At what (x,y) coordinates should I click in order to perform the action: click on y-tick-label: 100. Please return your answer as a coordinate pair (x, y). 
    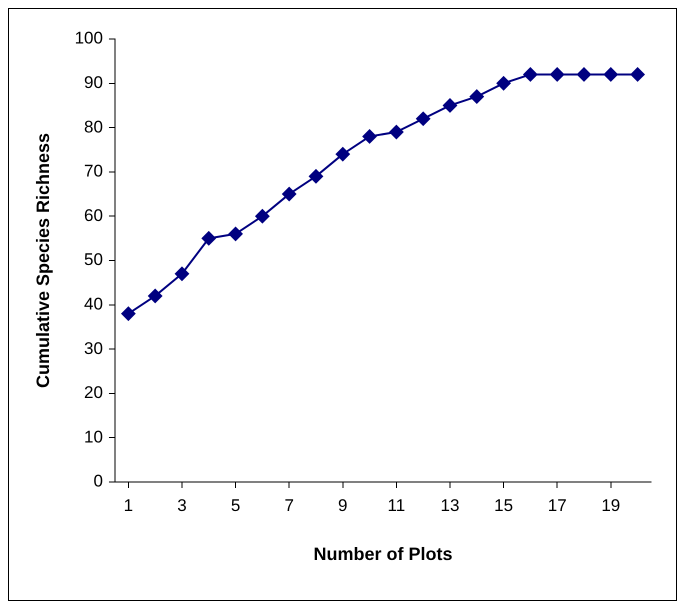
    Looking at the image, I should click on (88, 38).